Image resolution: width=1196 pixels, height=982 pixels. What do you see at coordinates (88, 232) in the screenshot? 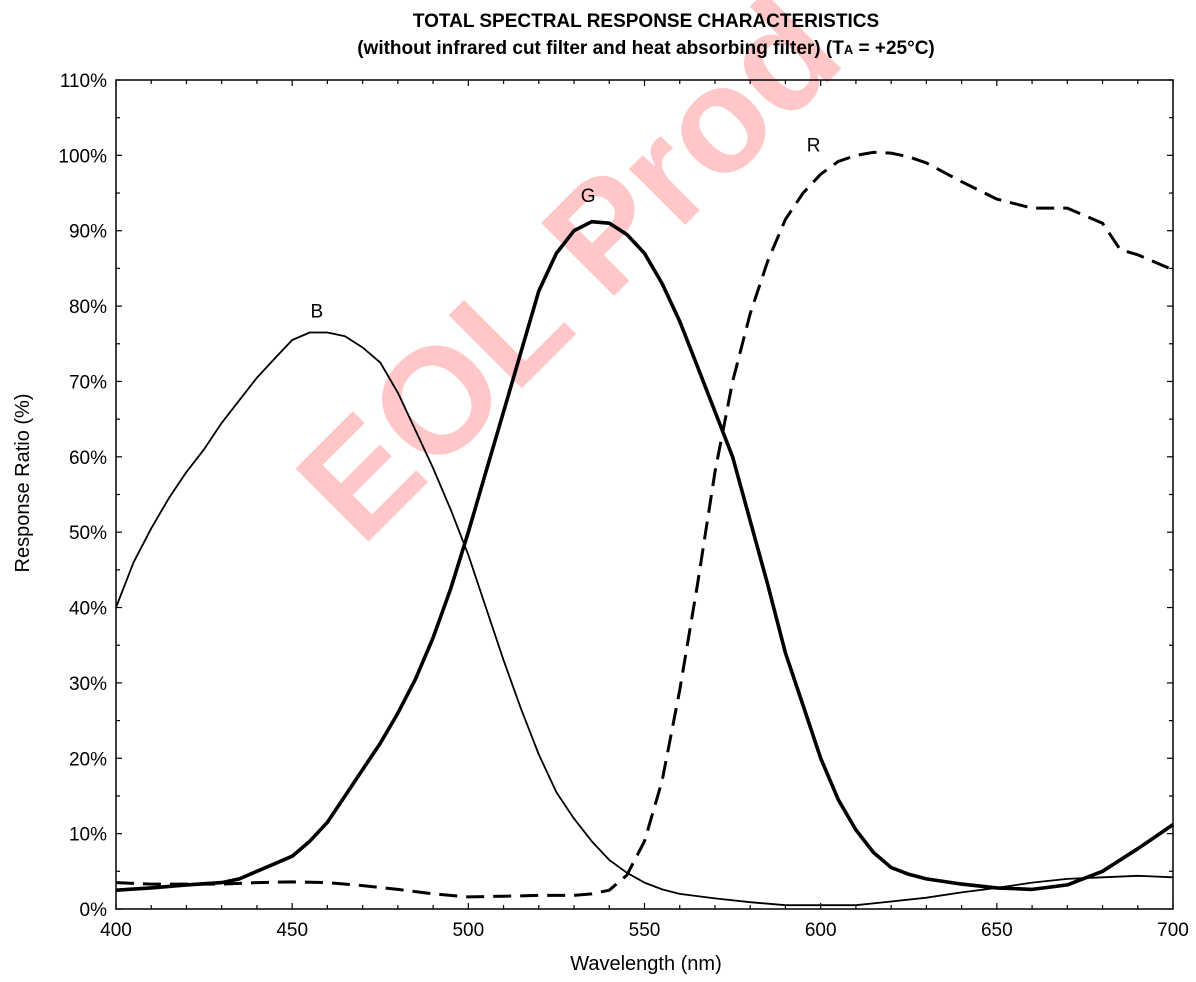
I see `y-tick-label: 90%` at bounding box center [88, 232].